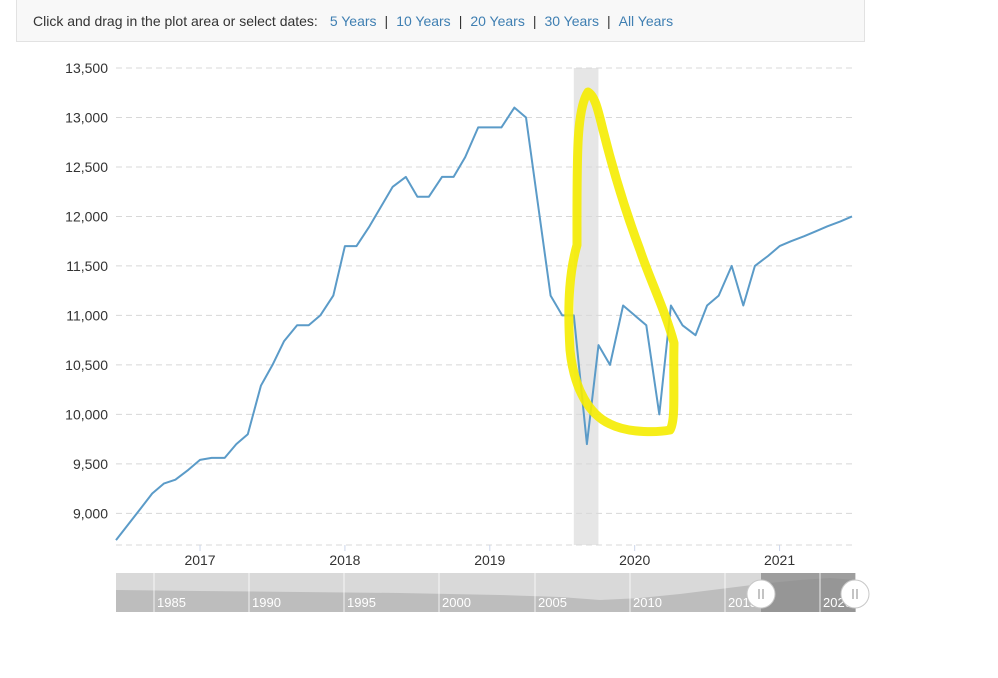 This screenshot has width=998, height=678. I want to click on y-tick-label: 10,500, so click(86, 365).